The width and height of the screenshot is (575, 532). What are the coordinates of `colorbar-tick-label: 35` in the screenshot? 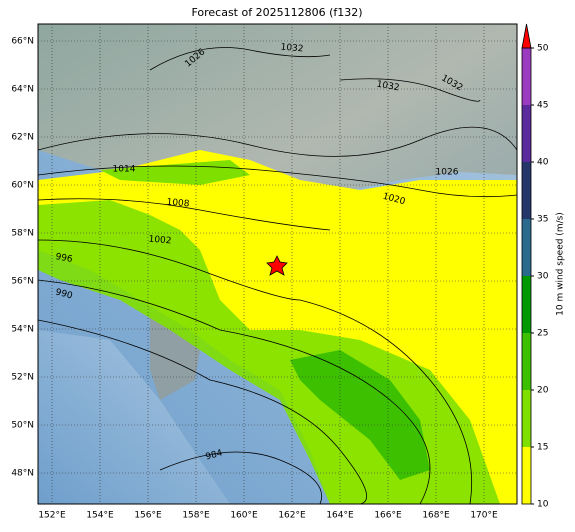 It's located at (542, 220).